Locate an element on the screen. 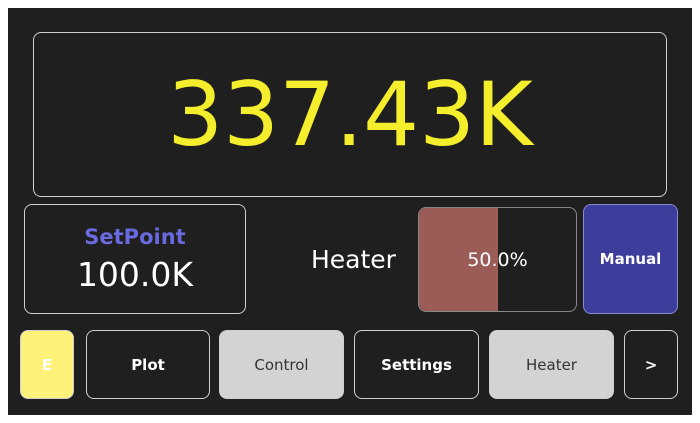 This screenshot has width=700, height=423. nav-button: Control is located at coordinates (281, 364).